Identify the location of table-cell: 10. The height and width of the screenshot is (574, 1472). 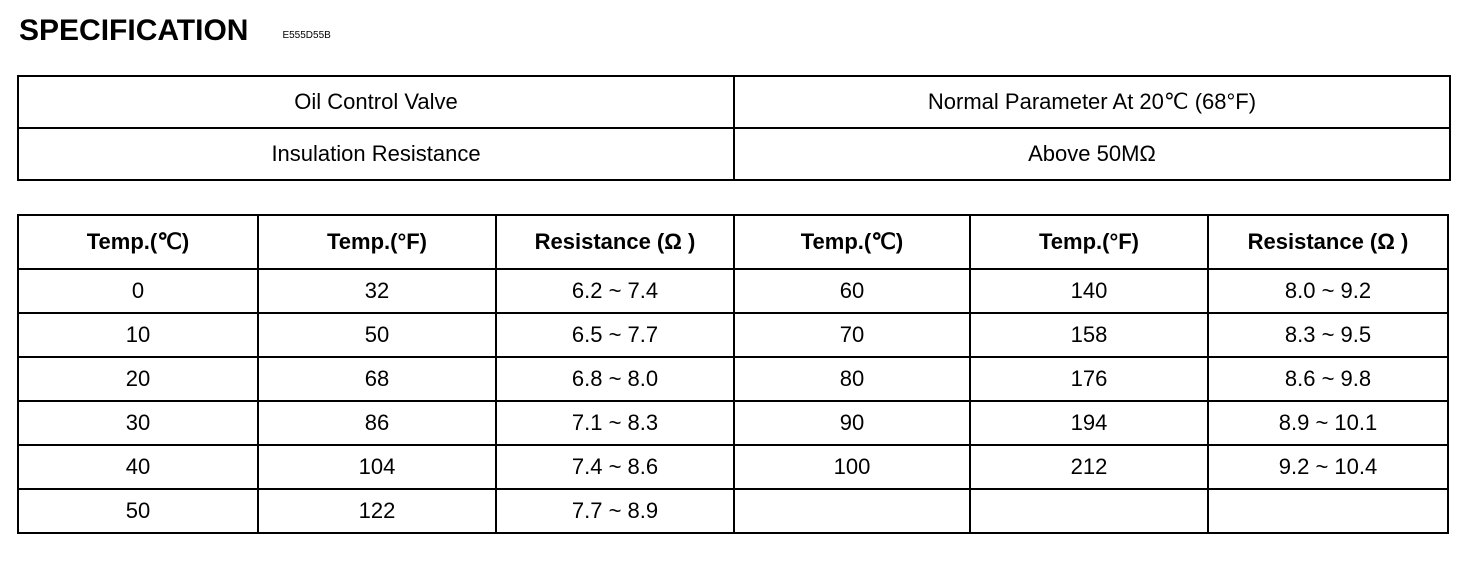
(138, 335).